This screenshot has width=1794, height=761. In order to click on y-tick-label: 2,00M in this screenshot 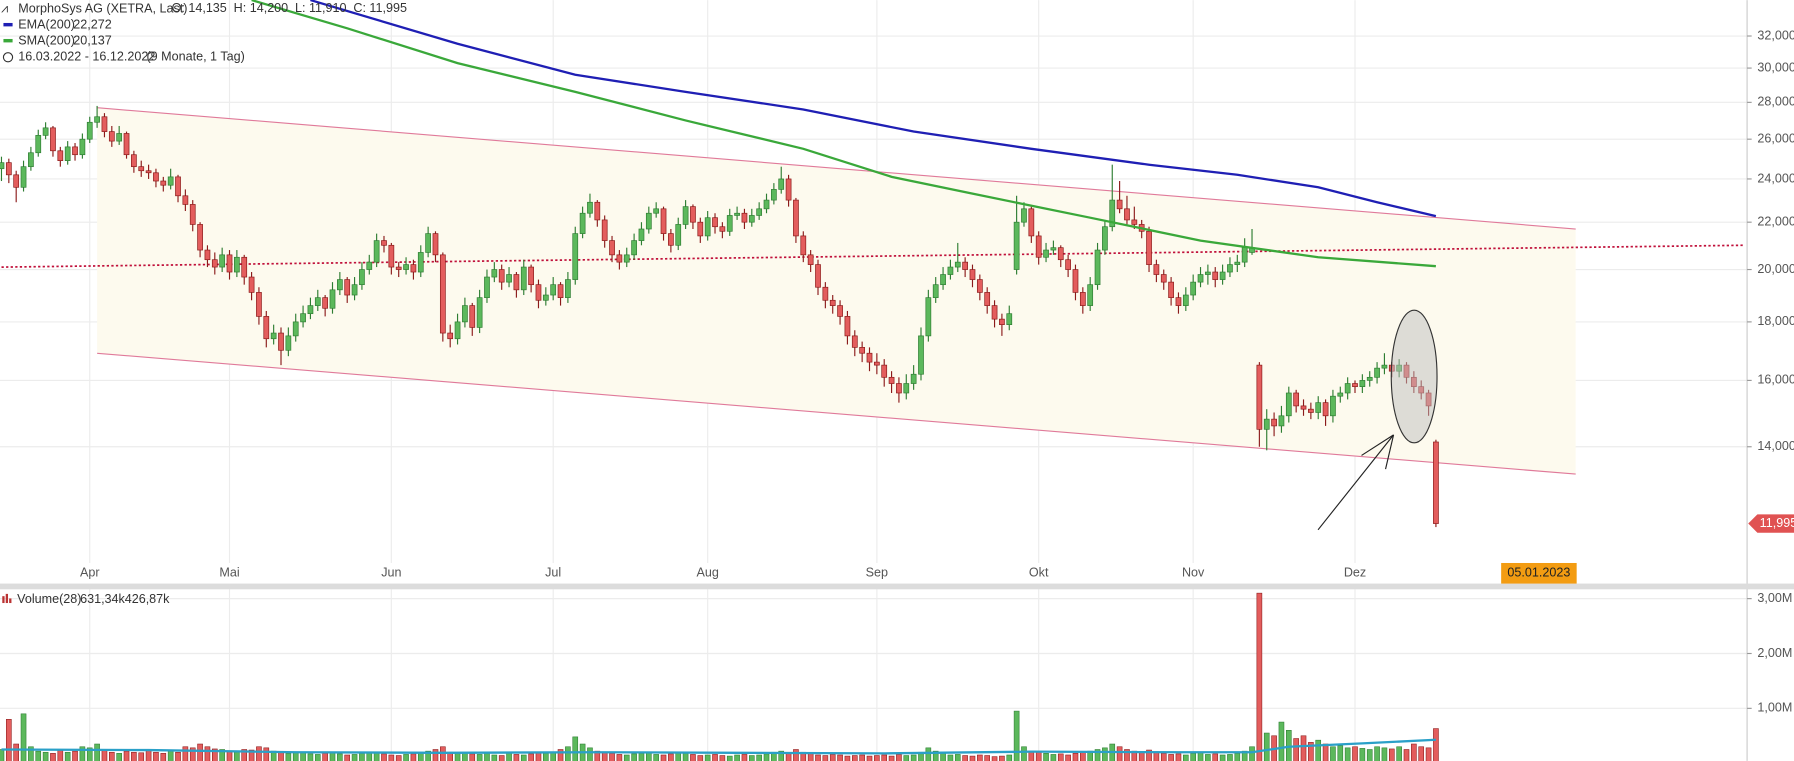, I will do `click(1774, 653)`.